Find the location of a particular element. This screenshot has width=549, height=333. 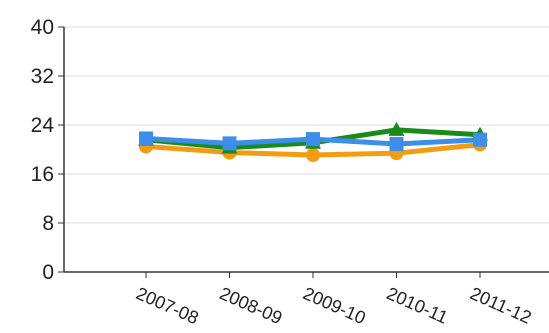

series is located at coordinates (313, 142).